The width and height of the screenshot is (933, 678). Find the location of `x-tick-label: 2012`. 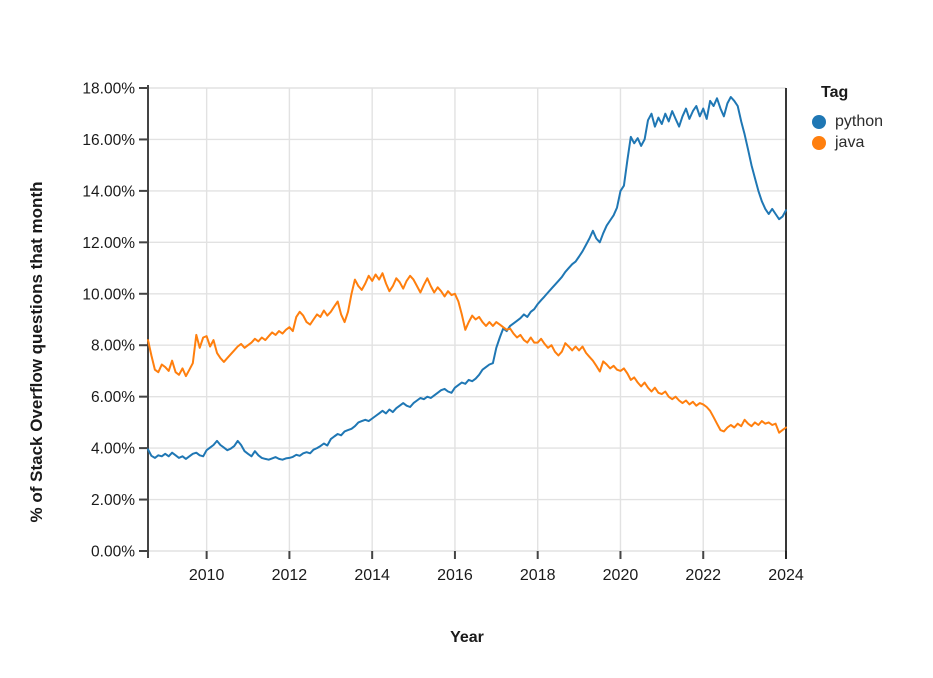

x-tick-label: 2012 is located at coordinates (290, 575).